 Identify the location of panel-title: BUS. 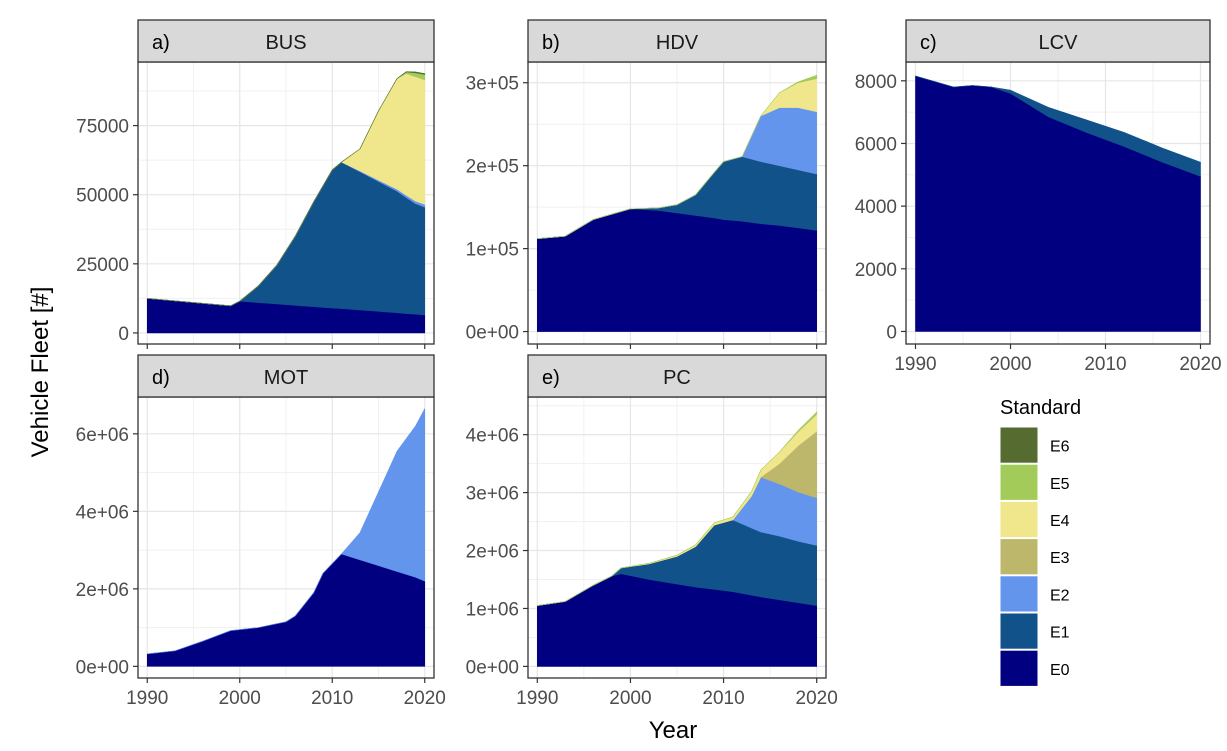
(285, 43).